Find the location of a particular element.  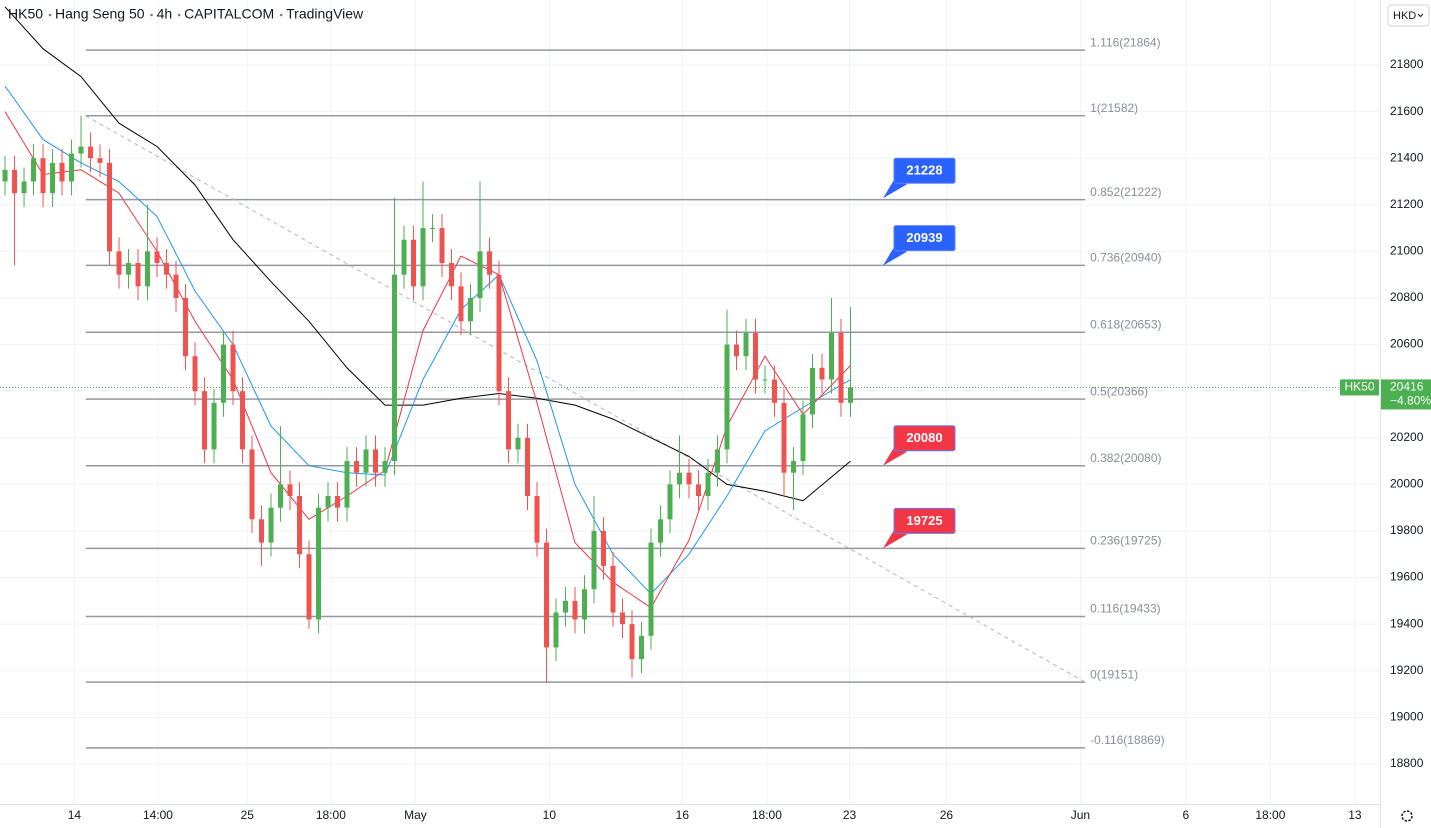

y-tick-label: 20600 is located at coordinates (1407, 344).